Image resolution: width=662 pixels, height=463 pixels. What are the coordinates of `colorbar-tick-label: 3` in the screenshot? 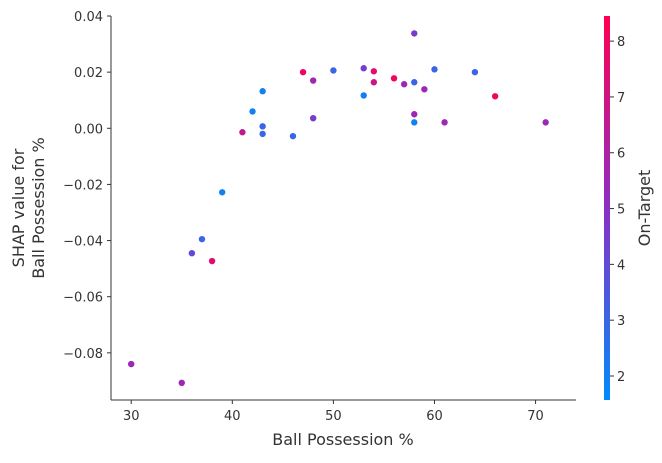 It's located at (621, 321).